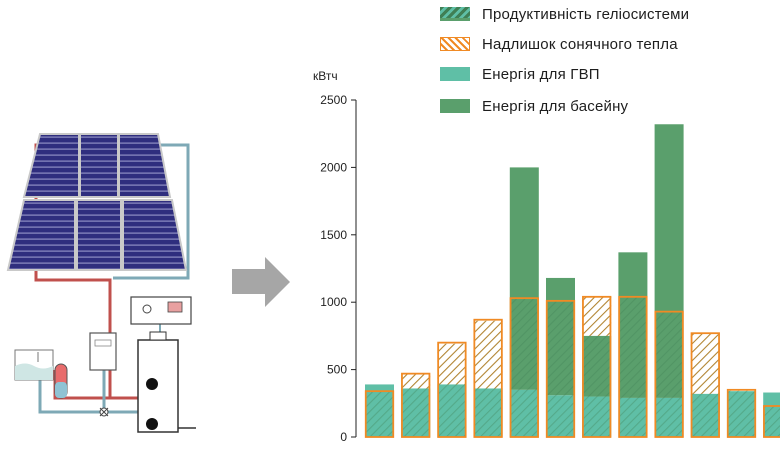 The height and width of the screenshot is (461, 780). I want to click on pump-station, so click(103, 351).